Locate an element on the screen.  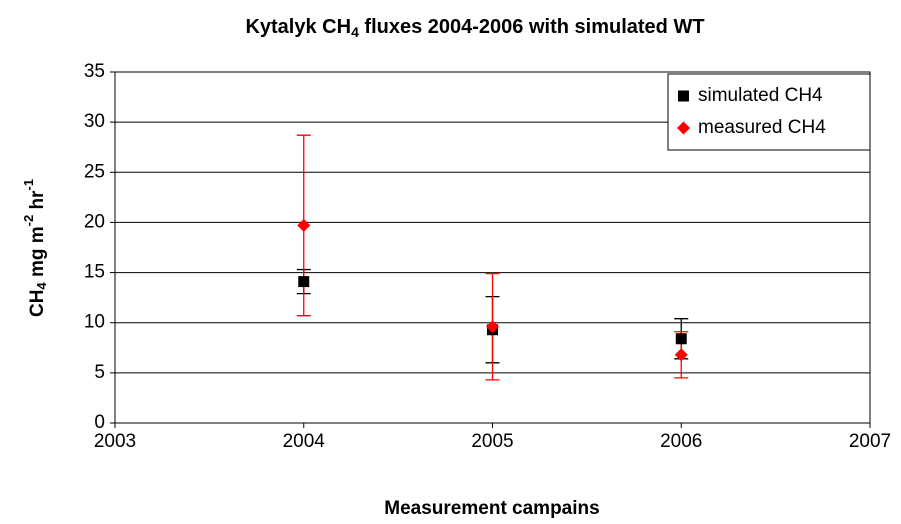
legend-label: measured CH4 is located at coordinates (762, 127).